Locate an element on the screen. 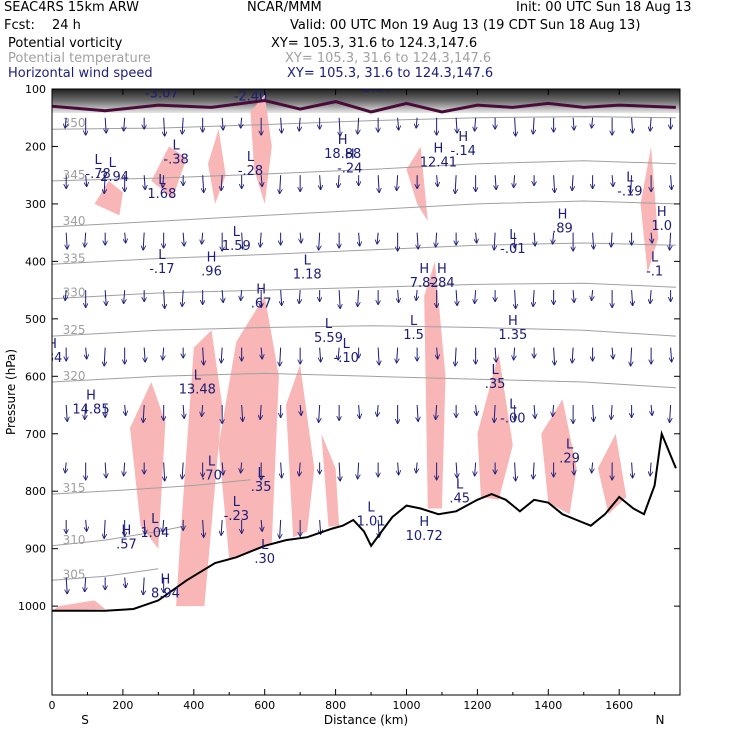  field-wind-name: Horizontal wind speed is located at coordinates (80, 73).